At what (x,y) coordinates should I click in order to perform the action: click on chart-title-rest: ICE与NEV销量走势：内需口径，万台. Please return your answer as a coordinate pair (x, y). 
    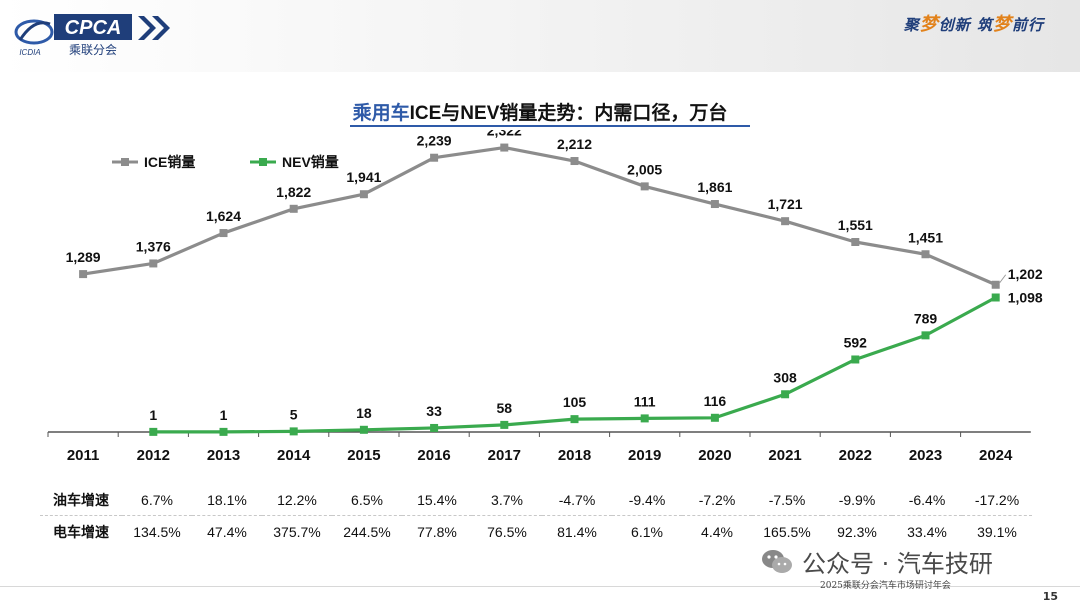
    Looking at the image, I should click on (568, 113).